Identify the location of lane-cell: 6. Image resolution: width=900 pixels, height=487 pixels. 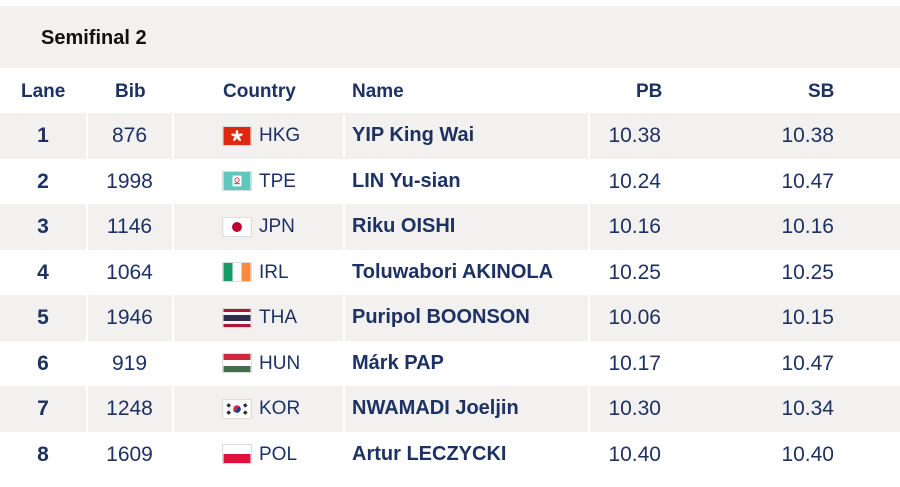
(43, 363).